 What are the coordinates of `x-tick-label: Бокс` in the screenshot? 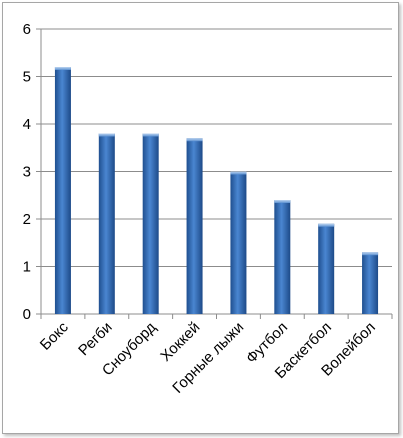 It's located at (54, 335).